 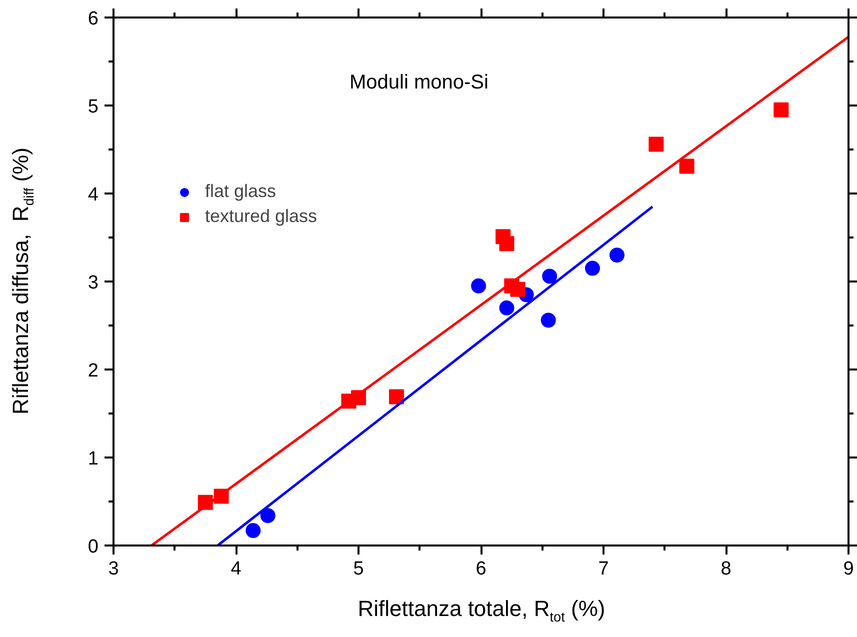 What do you see at coordinates (481, 569) in the screenshot?
I see `x-tick-label: 6` at bounding box center [481, 569].